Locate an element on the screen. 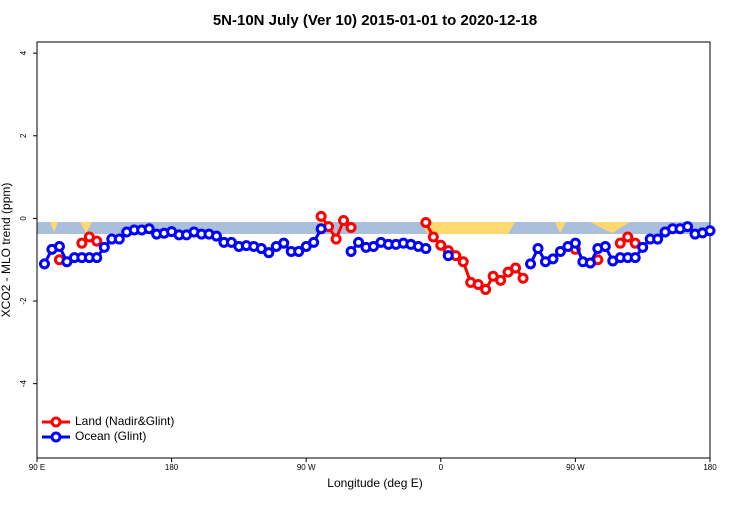 The height and width of the screenshot is (505, 750). y-tick-label: -4 is located at coordinates (23, 384).